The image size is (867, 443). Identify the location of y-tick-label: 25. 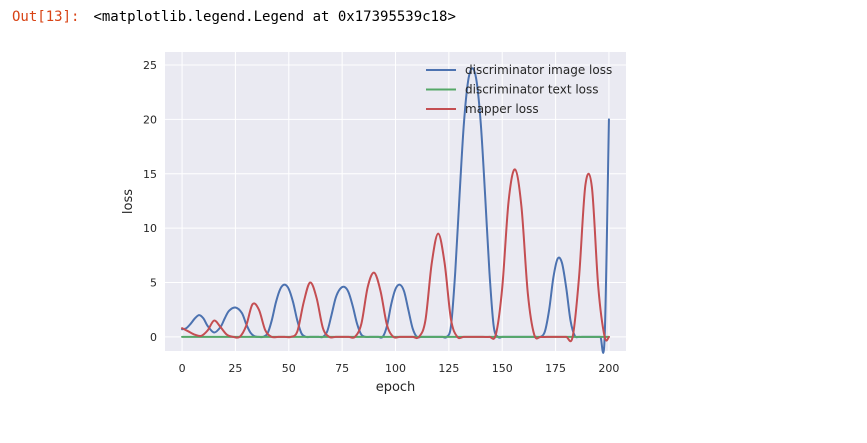
(150, 65).